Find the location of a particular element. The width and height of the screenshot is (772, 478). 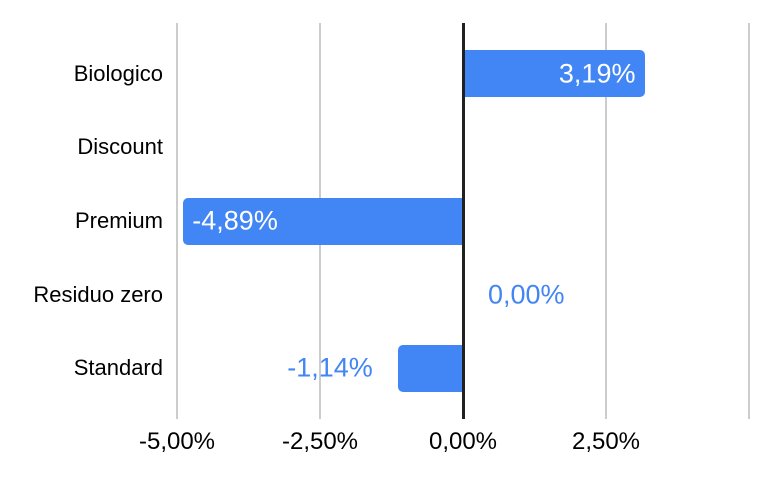

value-label: -1,14% is located at coordinates (330, 367).